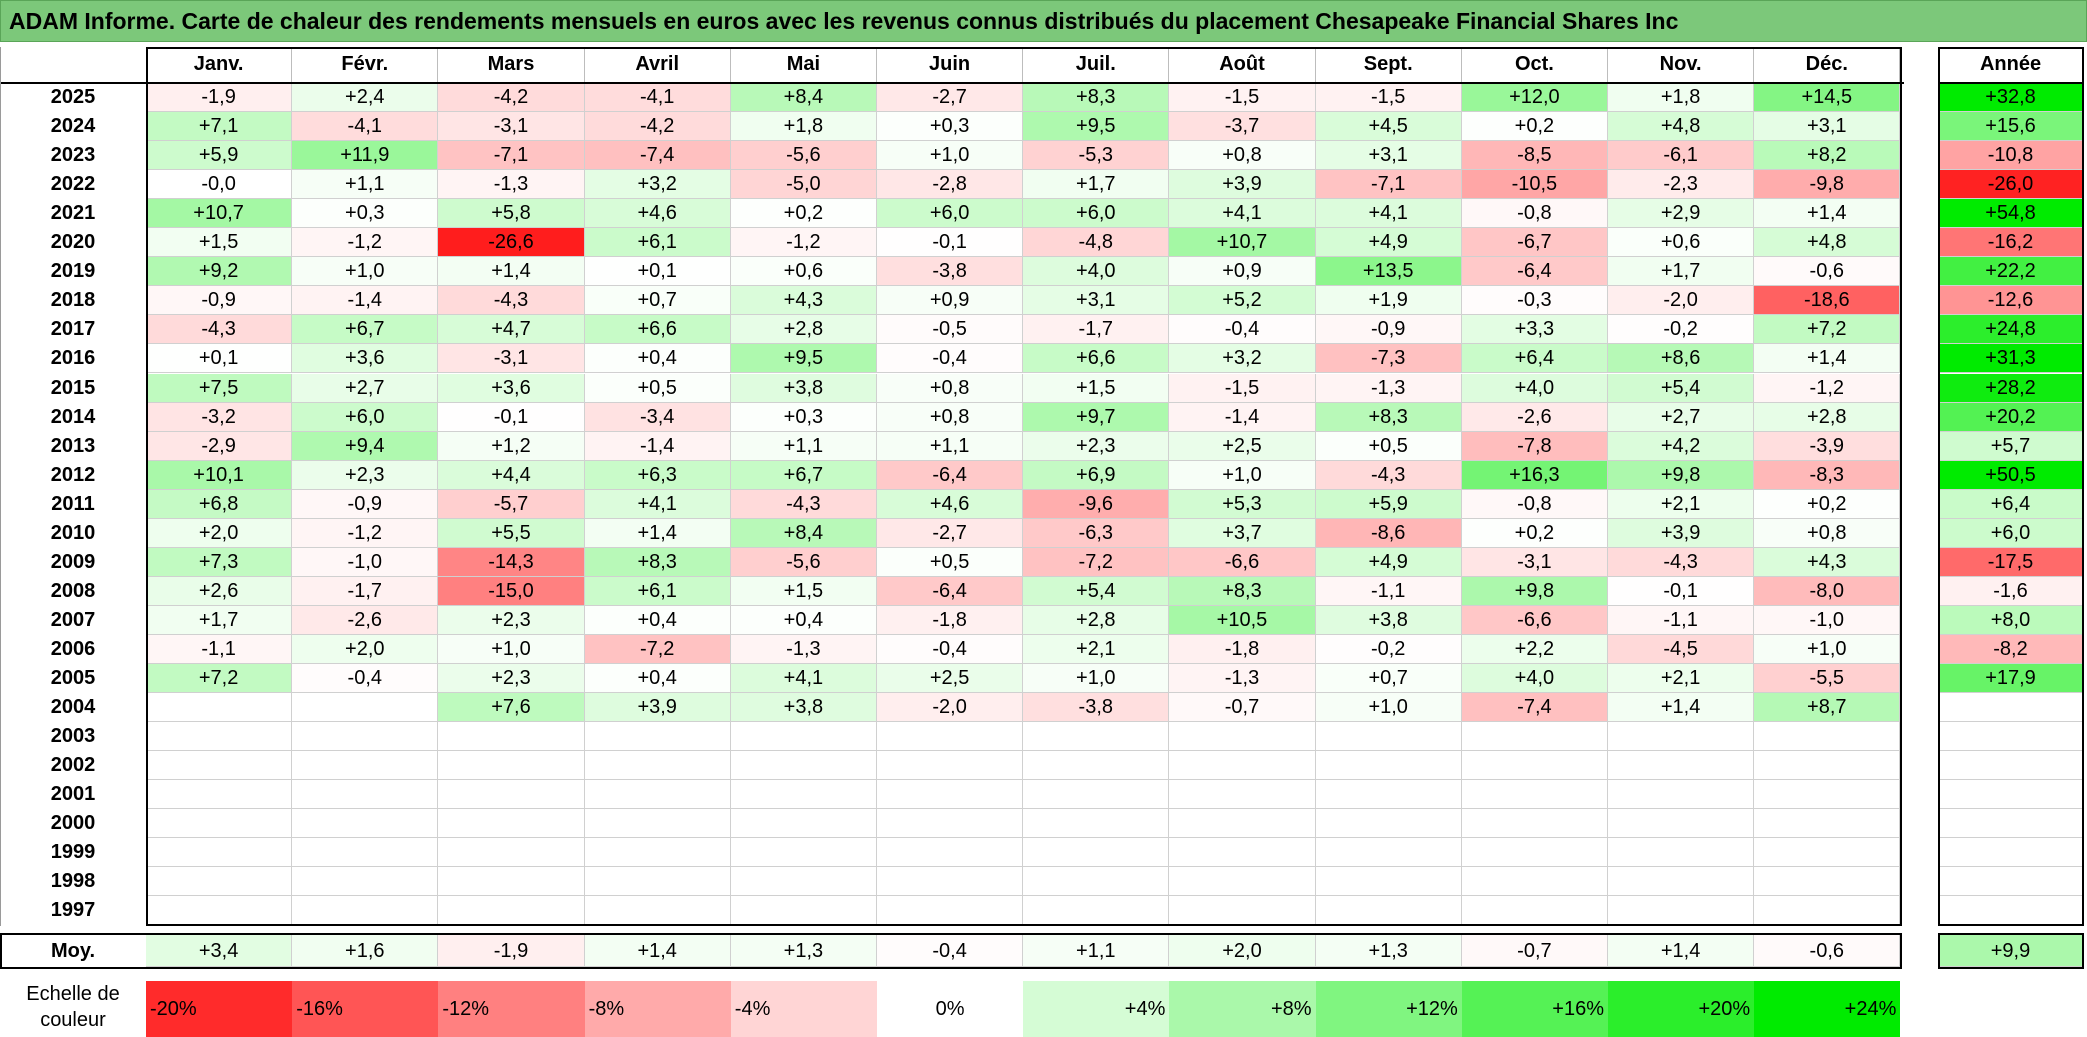 This screenshot has width=2087, height=1037. What do you see at coordinates (1242, 98) in the screenshot?
I see `heatmap-cell: -1,5` at bounding box center [1242, 98].